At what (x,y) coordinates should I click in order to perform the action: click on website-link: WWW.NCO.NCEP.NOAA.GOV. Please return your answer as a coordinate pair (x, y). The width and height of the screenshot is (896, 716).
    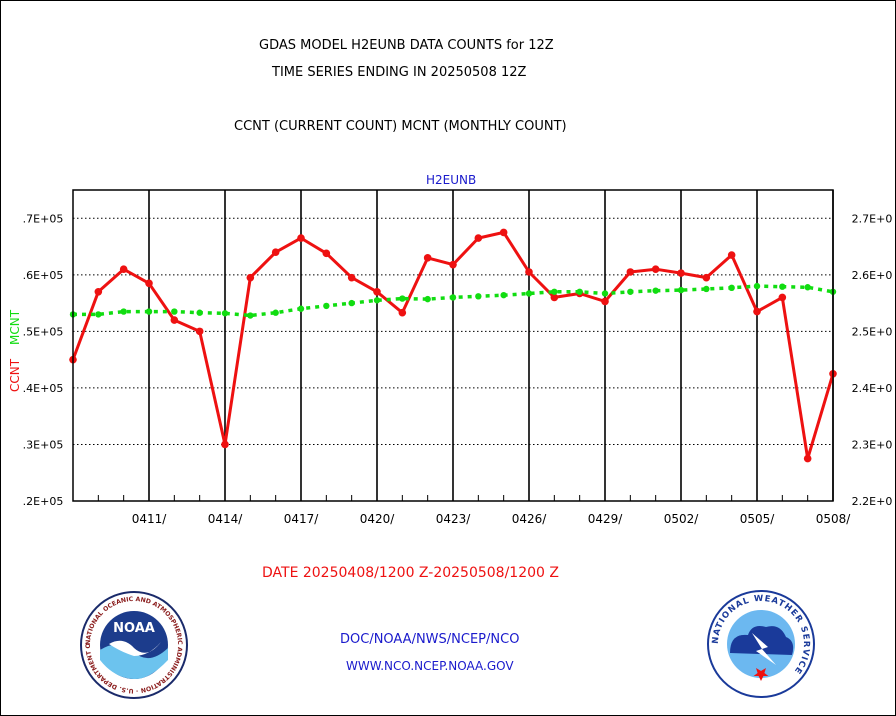
    Looking at the image, I should click on (430, 666).